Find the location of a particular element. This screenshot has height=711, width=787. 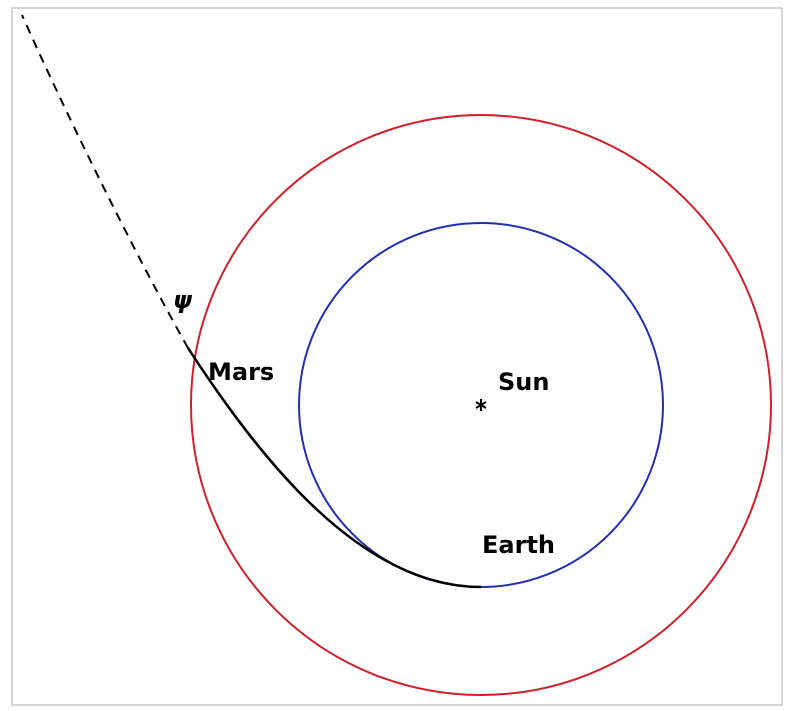

angle-label: ψ is located at coordinates (183, 300).